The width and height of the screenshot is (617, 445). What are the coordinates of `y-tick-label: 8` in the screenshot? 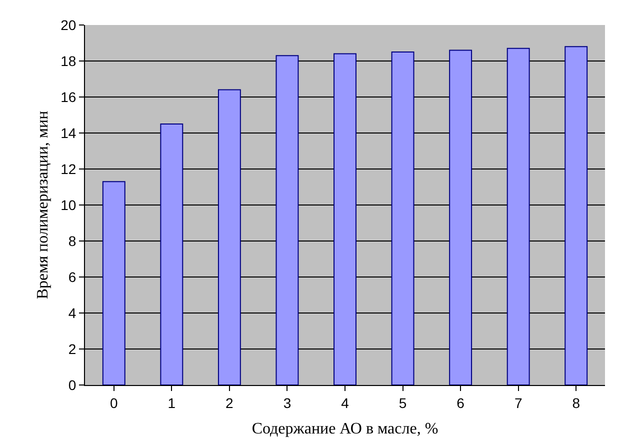 It's located at (72, 240).